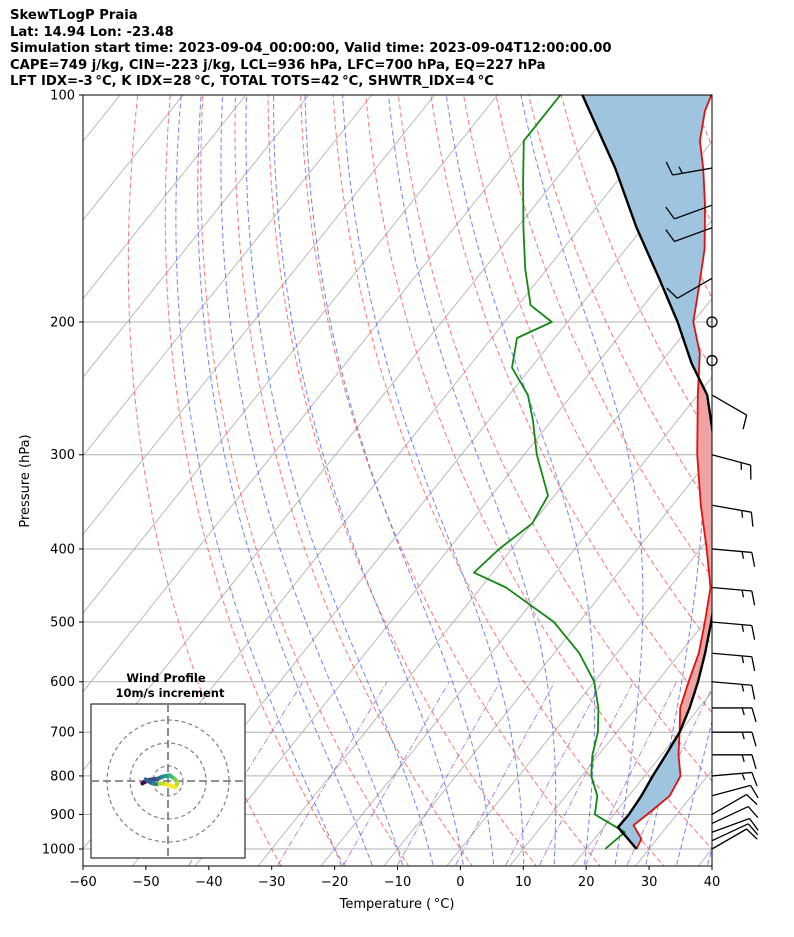  I want to click on chart-title: SkewTLogP Praia, so click(74, 15).